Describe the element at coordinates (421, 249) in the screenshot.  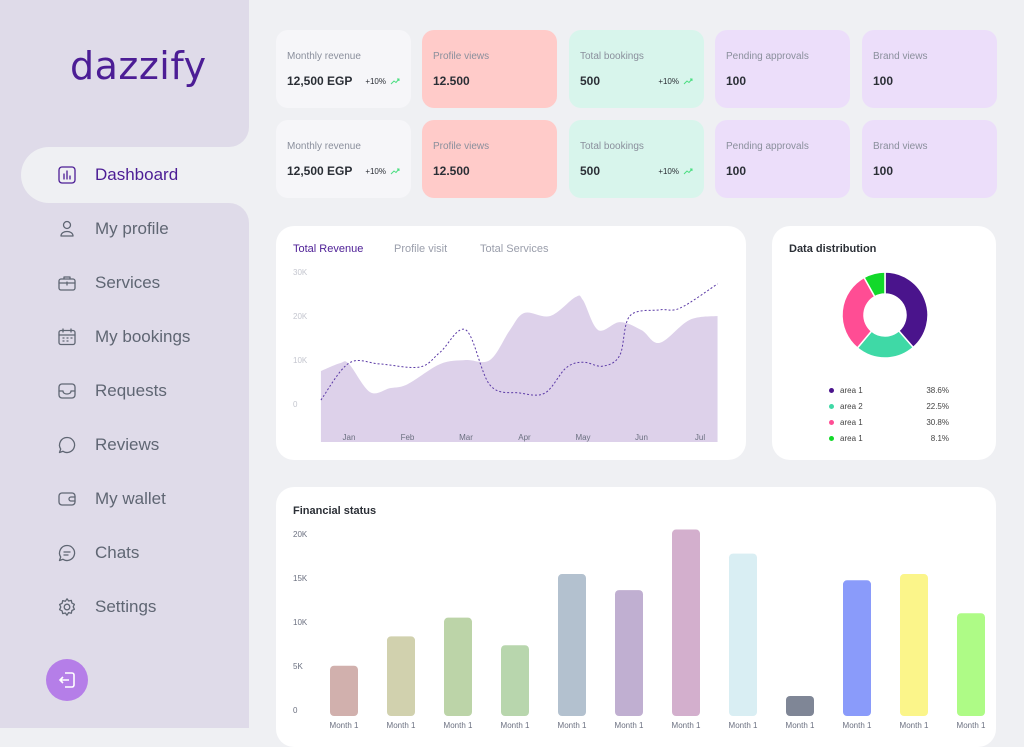
I see `tab-profile-visit: Profile visit` at that location.